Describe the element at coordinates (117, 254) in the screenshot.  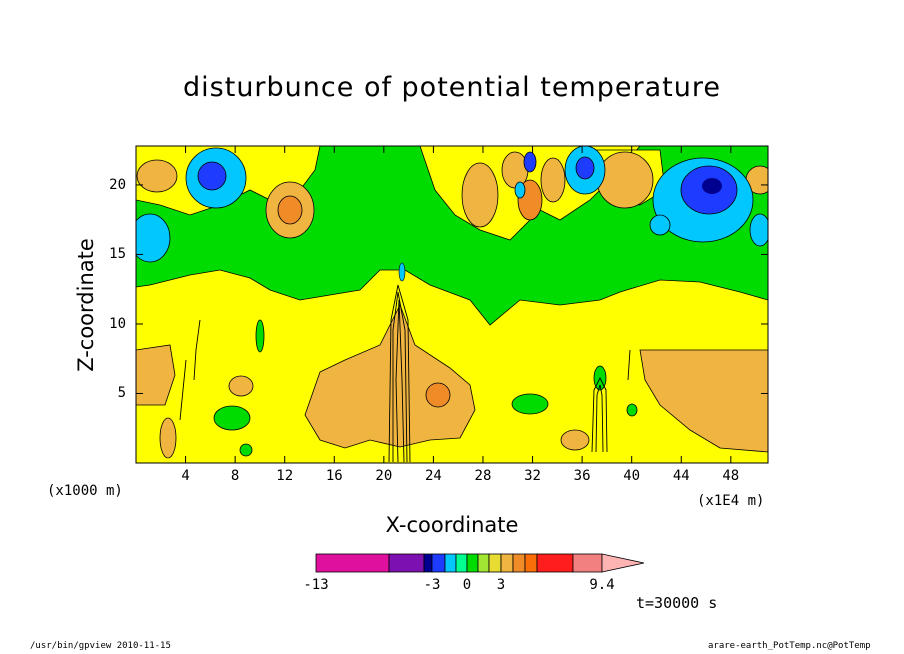
I see `y-tick-label: 15` at that location.